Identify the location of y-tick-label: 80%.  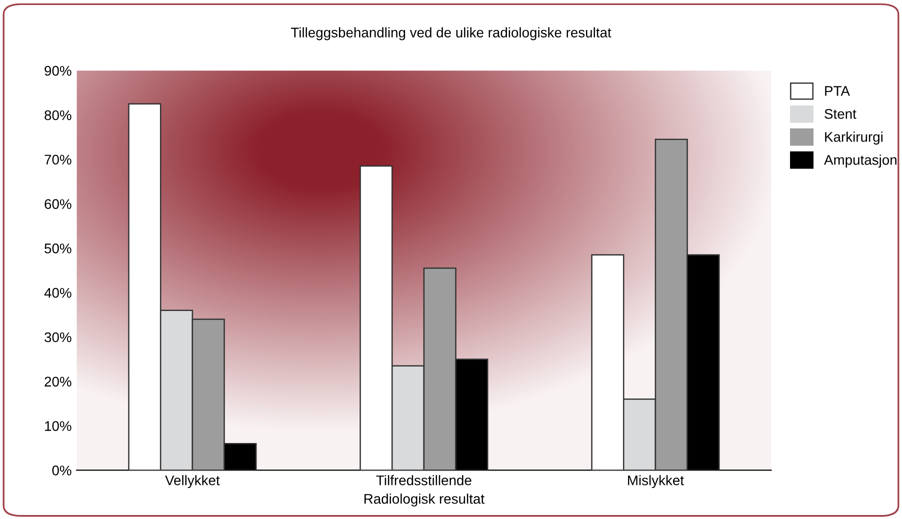
(58, 115).